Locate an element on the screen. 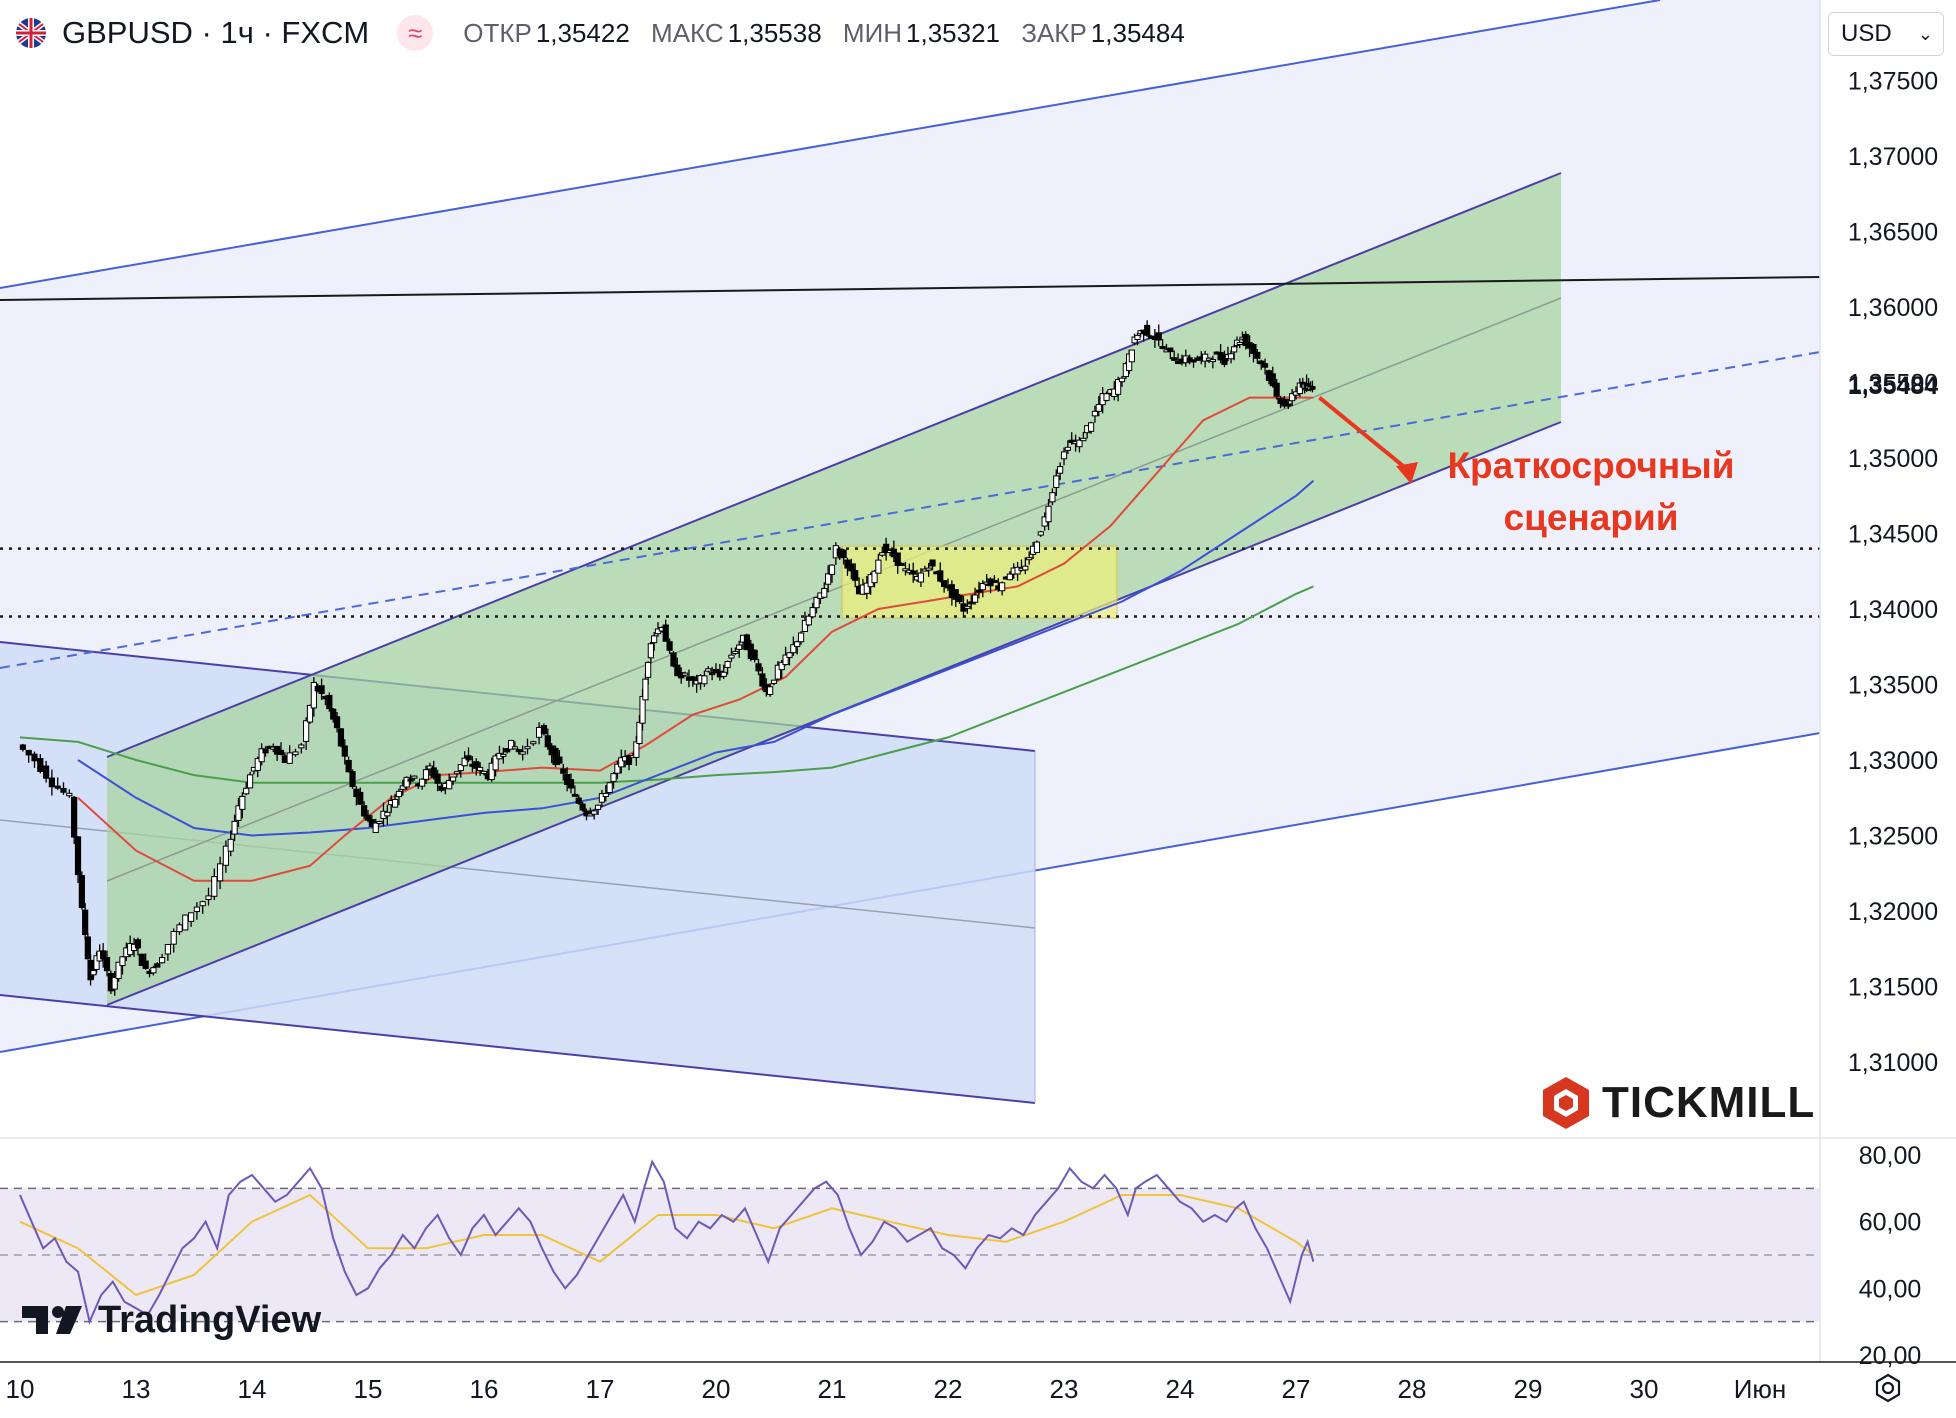  time-tick-label: 13 is located at coordinates (136, 1389).